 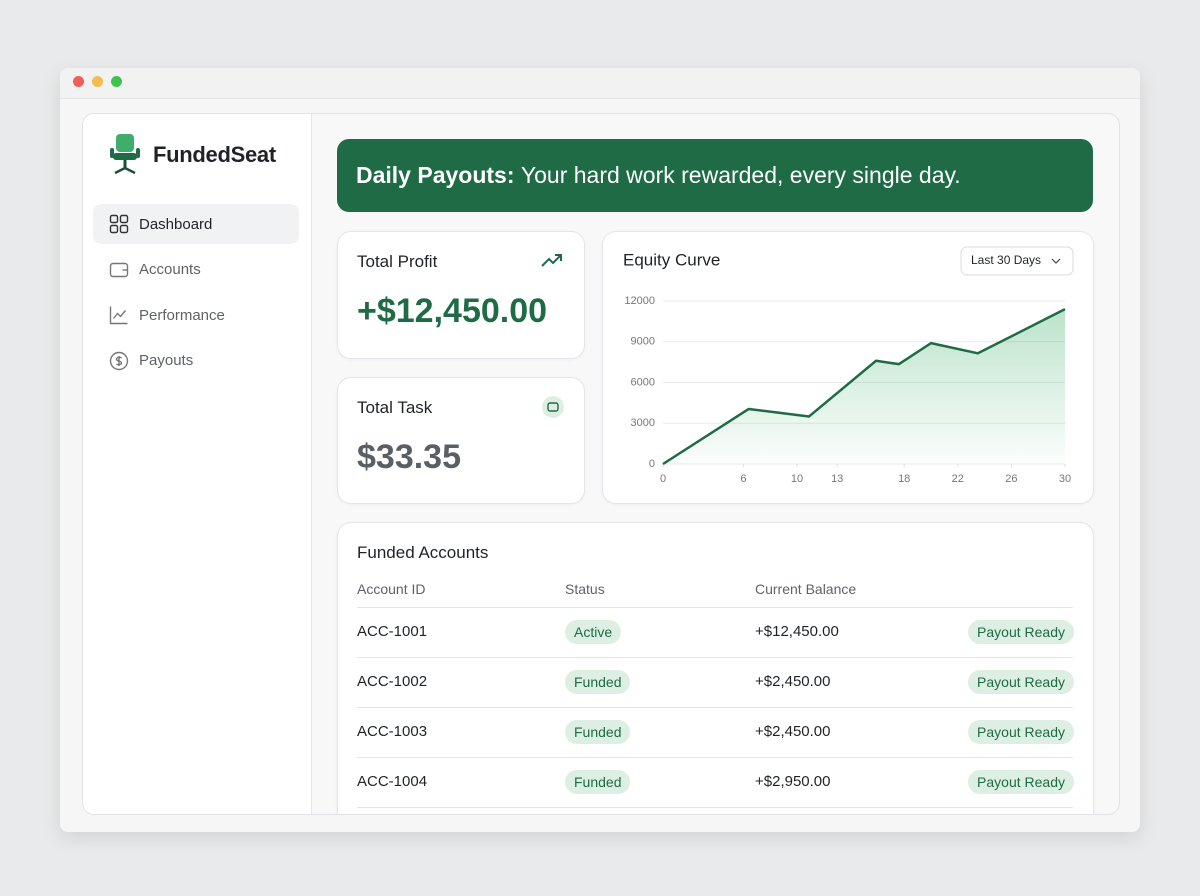 I want to click on nav-item: Payouts, so click(x=196, y=361).